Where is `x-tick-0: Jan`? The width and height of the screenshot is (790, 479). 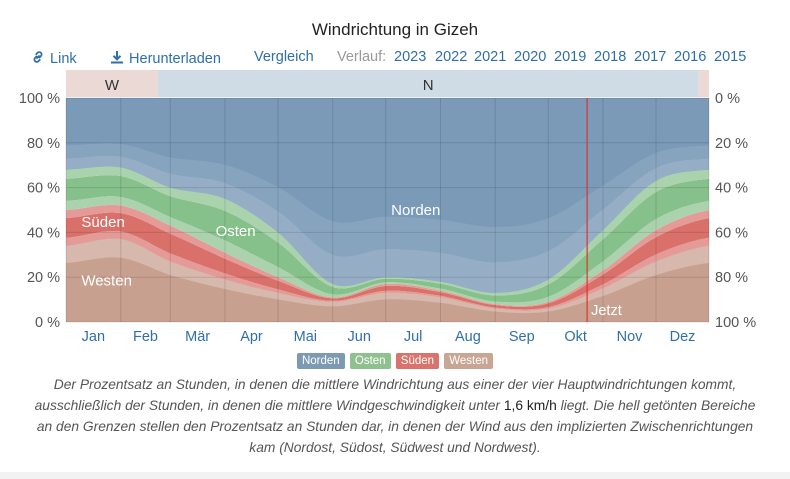
x-tick-0: Jan is located at coordinates (93, 337).